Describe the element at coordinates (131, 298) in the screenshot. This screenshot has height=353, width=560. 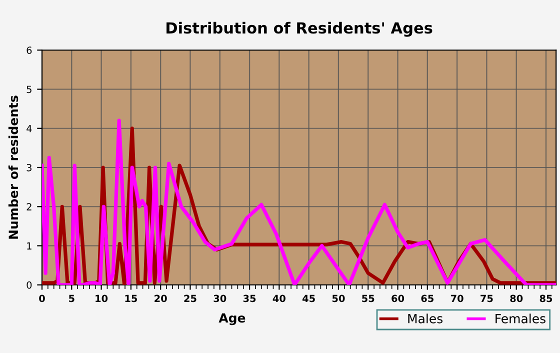
I see `x-tick-label: 15` at that location.